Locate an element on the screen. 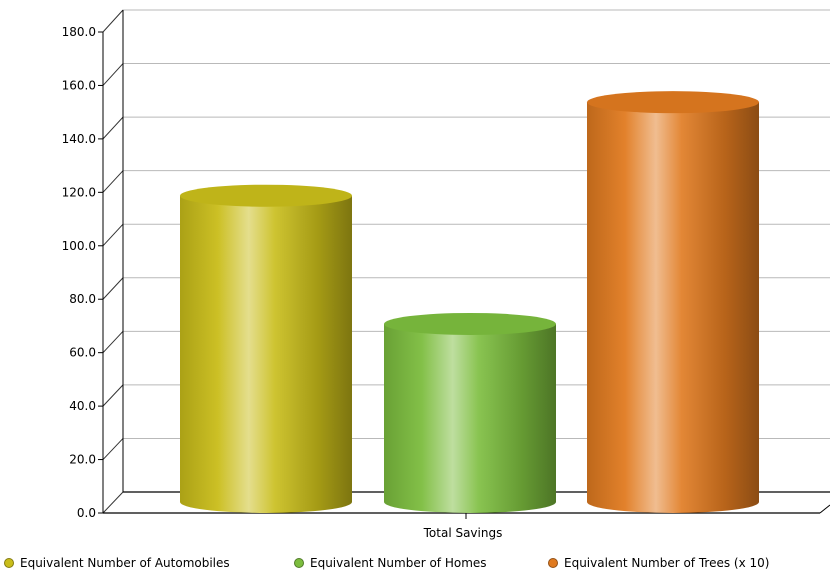 The height and width of the screenshot is (576, 830). legend-label-homes: Equivalent Number of Homes is located at coordinates (398, 563).